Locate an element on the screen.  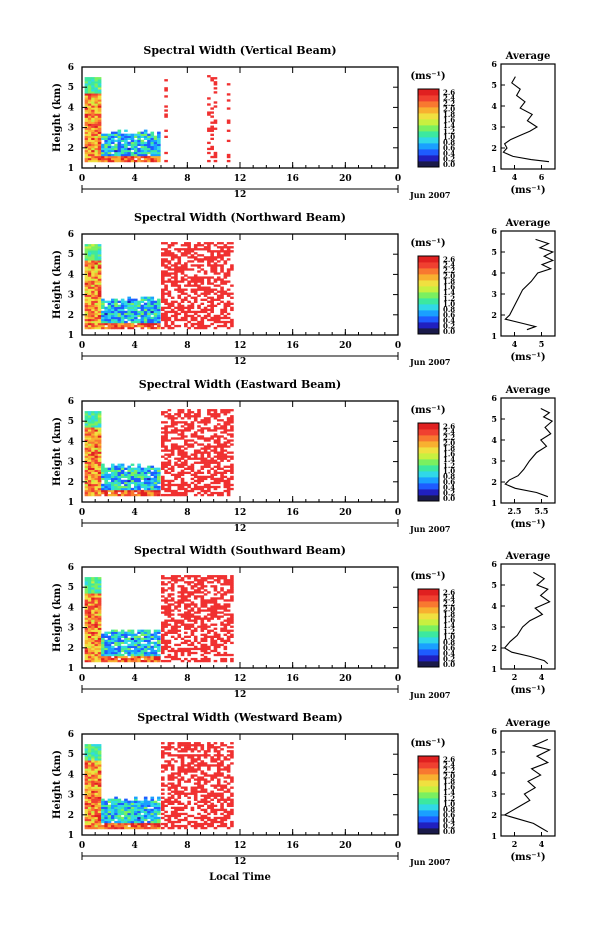
average-title: Average is located at coordinates (528, 56).